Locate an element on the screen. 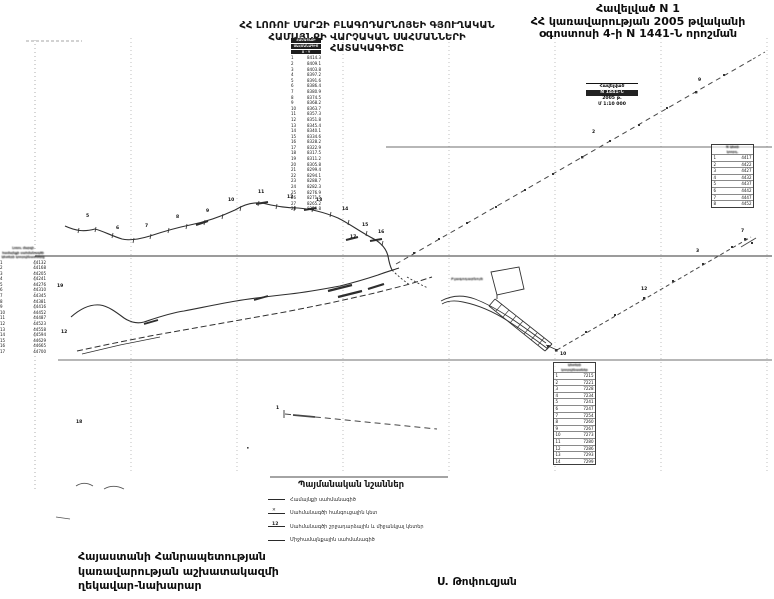  table-body: 1 4417 2 4422 3 4427 4 4432 5 4437 6 4442 7 4447 8 4452 is located at coordinates (732, 180).